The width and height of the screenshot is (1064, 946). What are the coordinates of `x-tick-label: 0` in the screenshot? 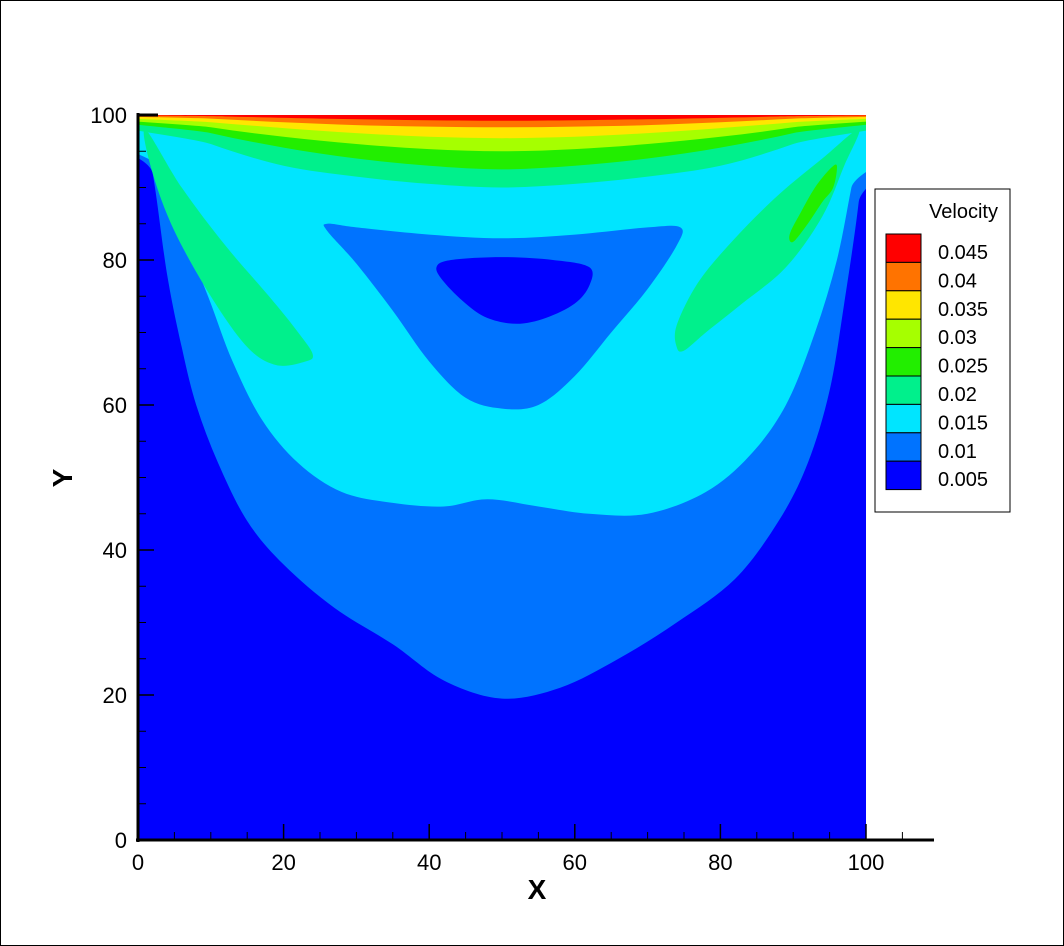 It's located at (138, 862).